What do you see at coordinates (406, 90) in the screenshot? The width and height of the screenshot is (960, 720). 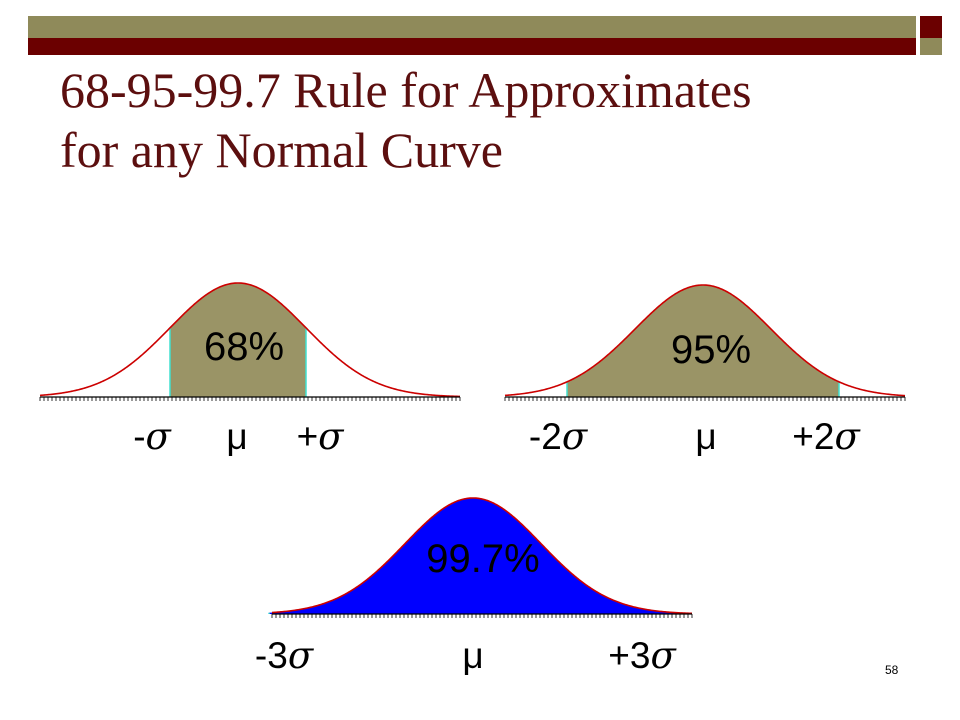 I see `slide-title-line-1: 68-95-99.7 Rule for Approximates` at bounding box center [406, 90].